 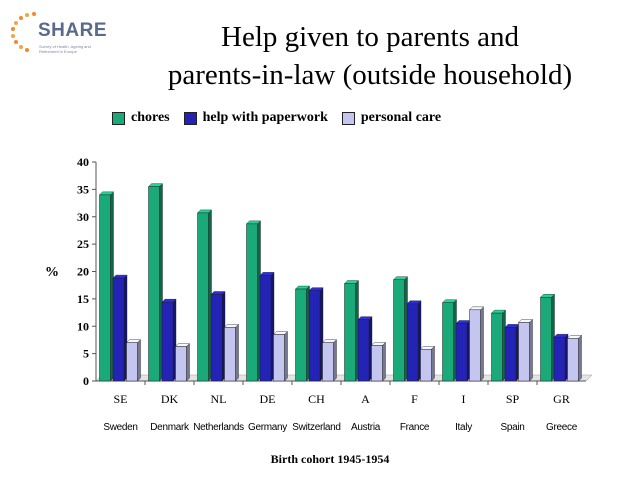 I want to click on legend-swatch-chores, so click(x=118, y=118).